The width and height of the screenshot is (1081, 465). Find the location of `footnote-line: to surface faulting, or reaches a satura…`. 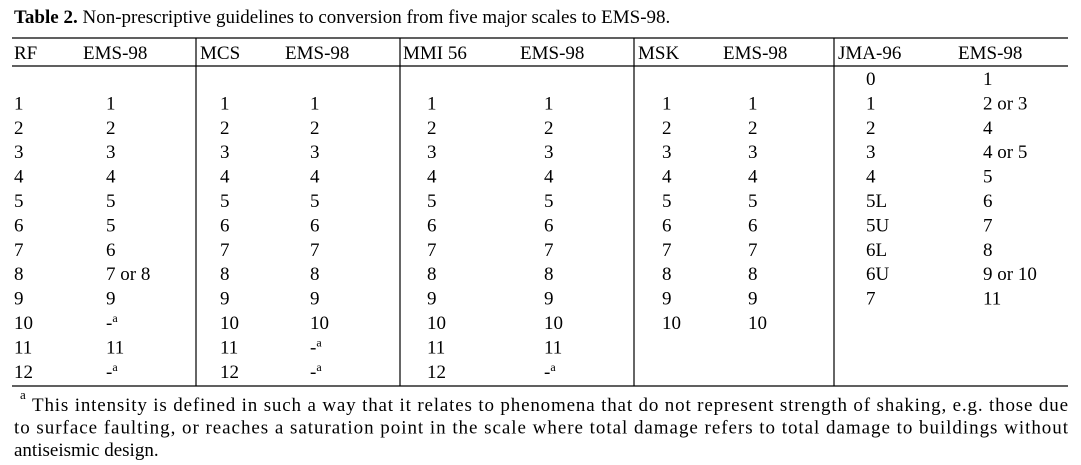

footnote-line: to surface faulting, or reaches a satura… is located at coordinates (541, 428).